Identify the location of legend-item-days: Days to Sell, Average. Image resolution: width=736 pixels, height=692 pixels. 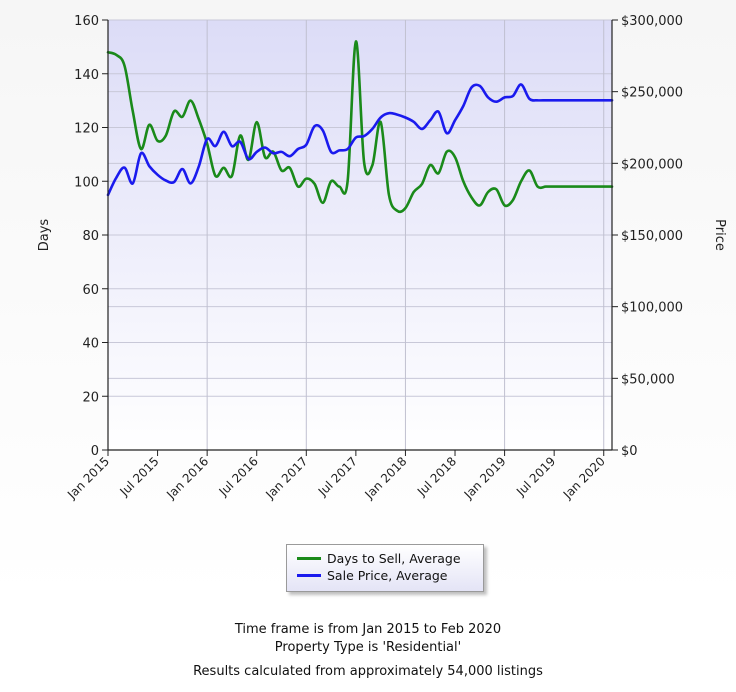
(379, 558).